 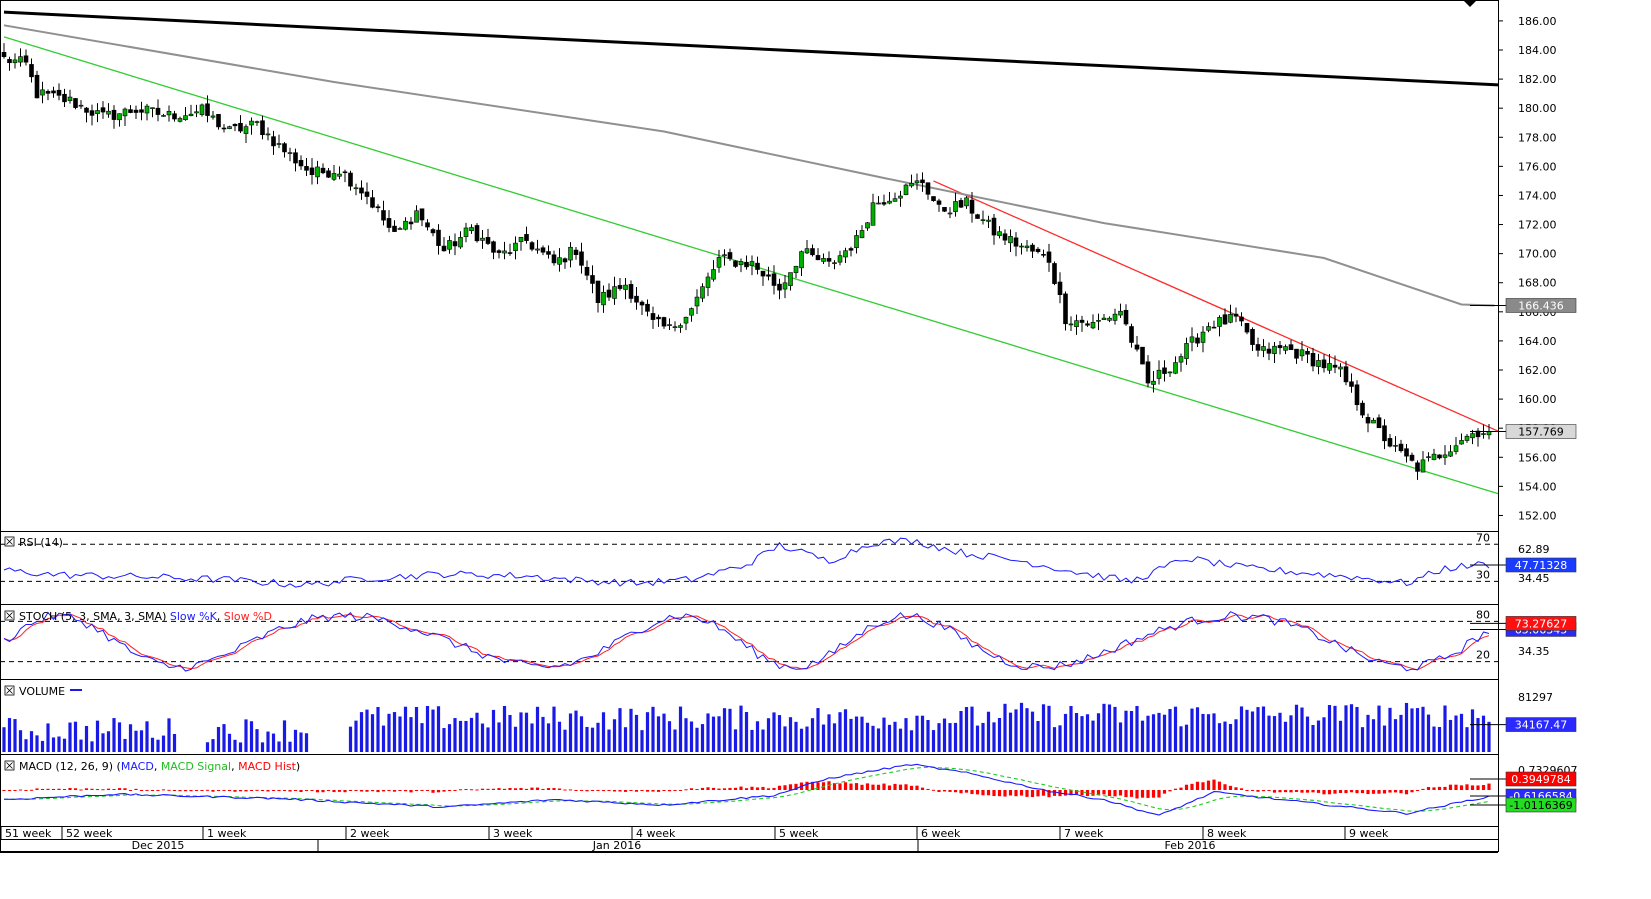 I want to click on stoch-legend-sep: ,, so click(x=220, y=616).